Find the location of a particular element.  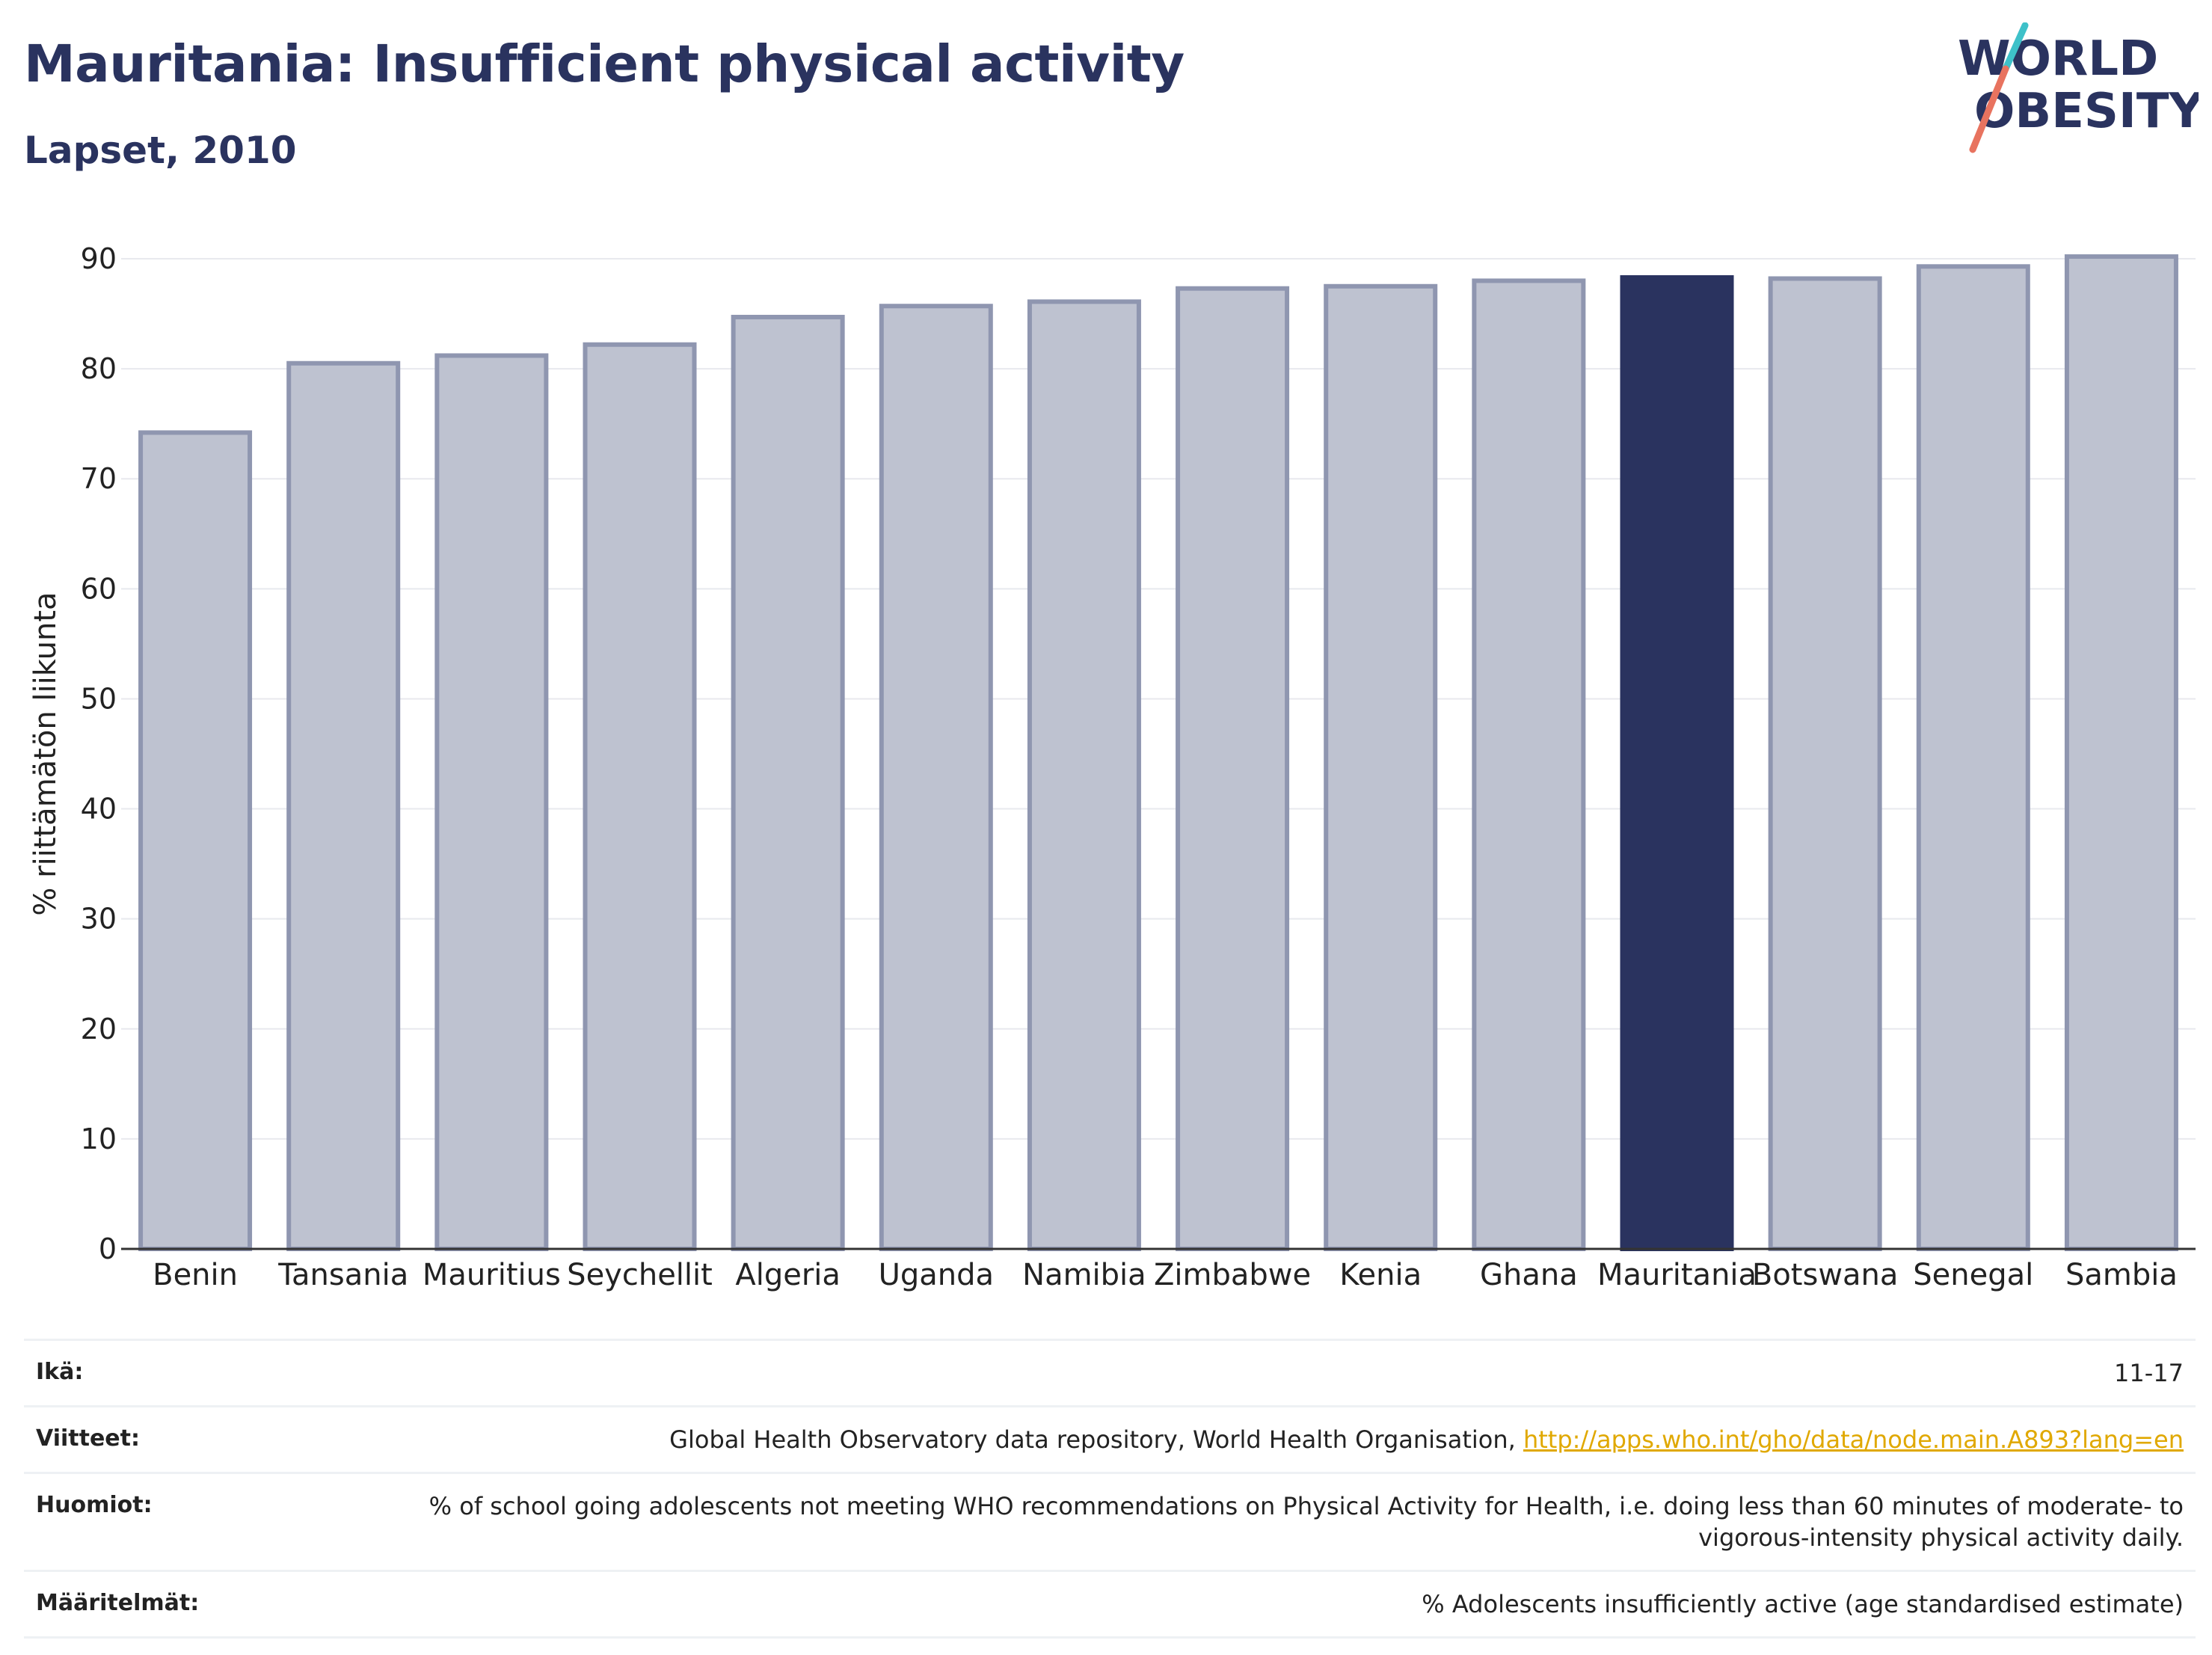

bar-mauritius is located at coordinates (491, 802).